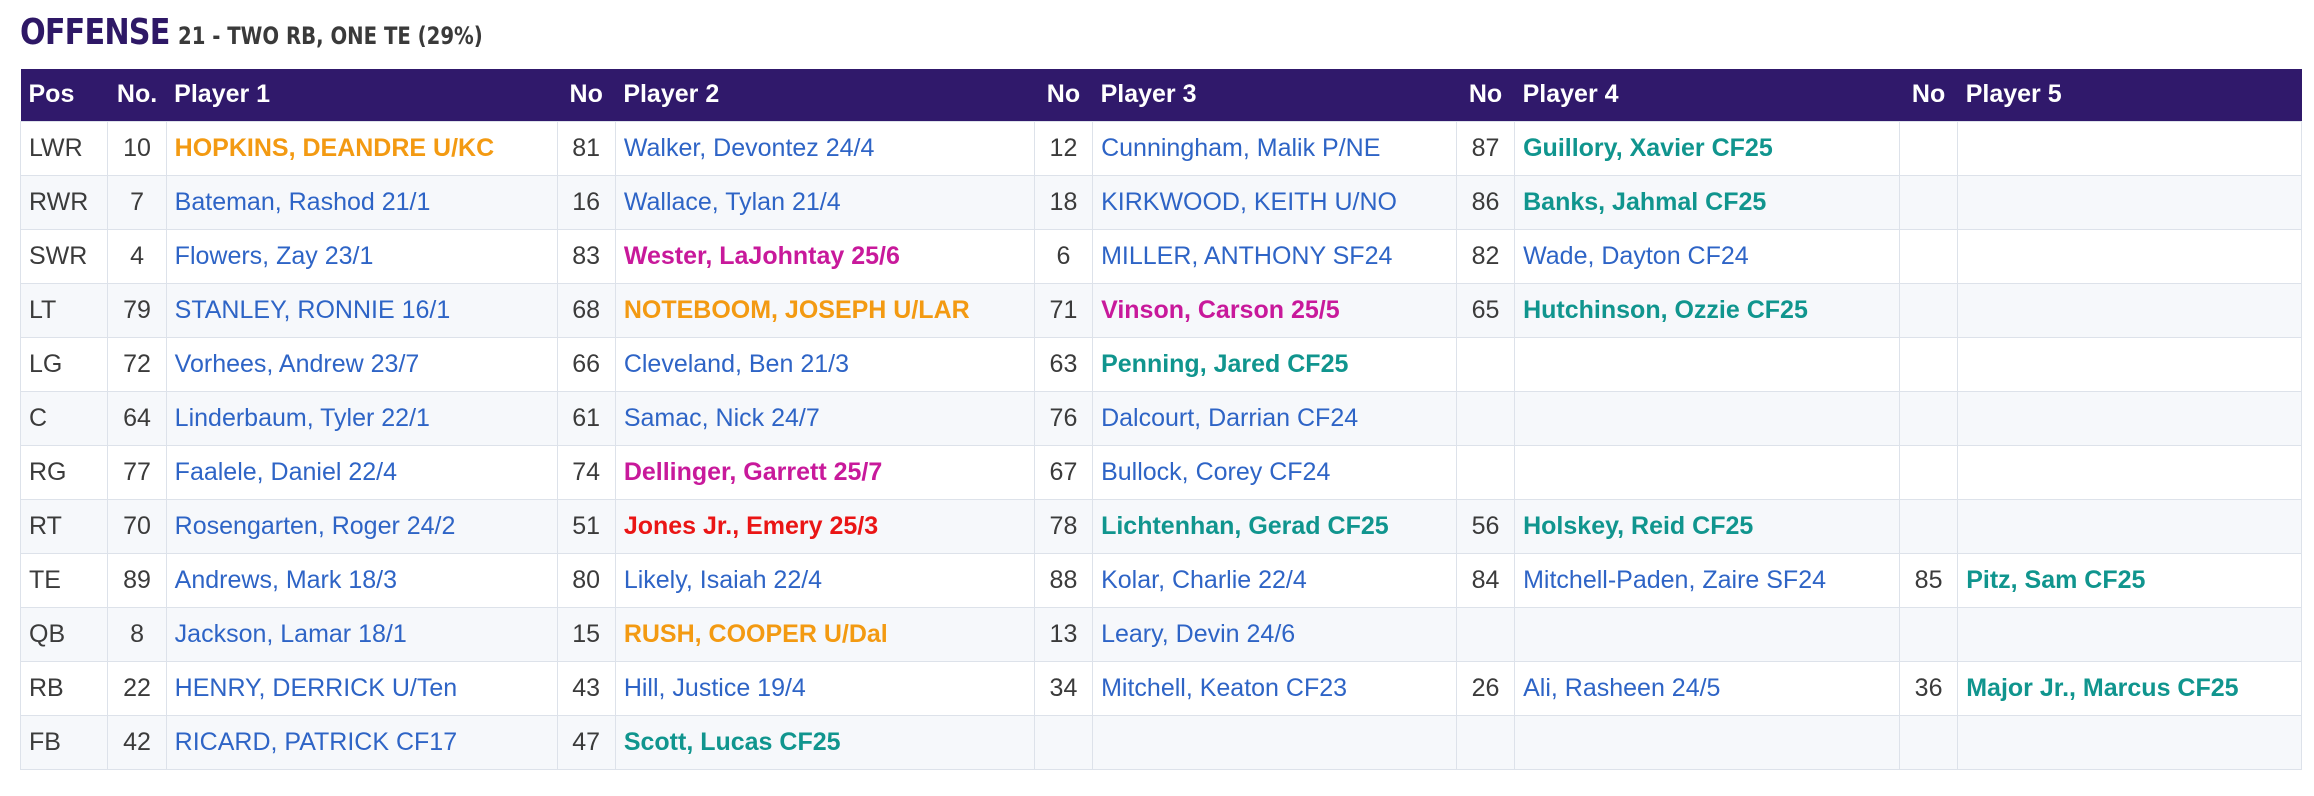  Describe the element at coordinates (1485, 580) in the screenshot. I see `jersey-number-cell: 84` at that location.